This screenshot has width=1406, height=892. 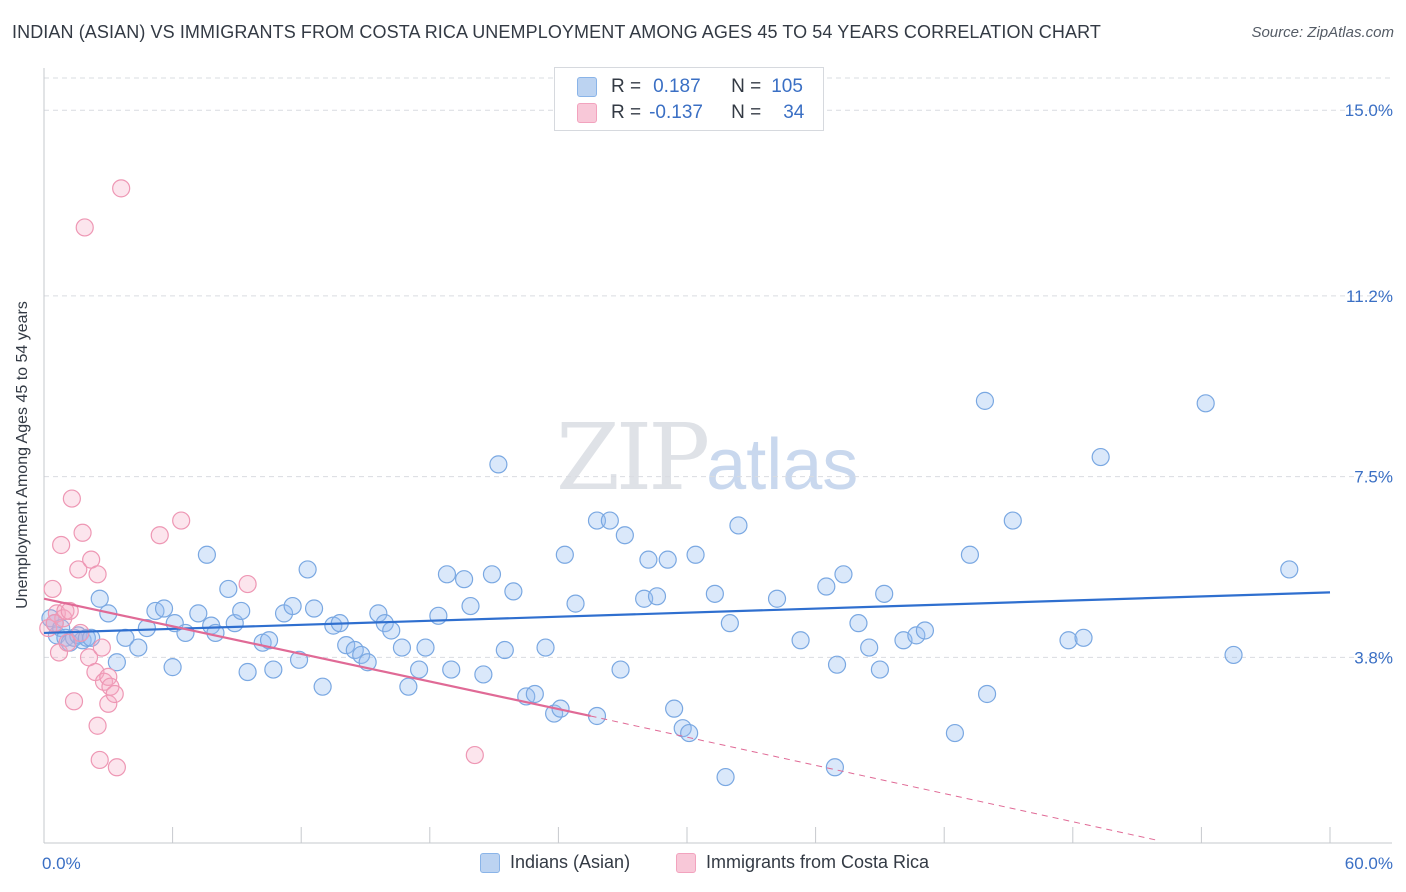 I want to click on indian-trend-line, so click(x=687, y=613).